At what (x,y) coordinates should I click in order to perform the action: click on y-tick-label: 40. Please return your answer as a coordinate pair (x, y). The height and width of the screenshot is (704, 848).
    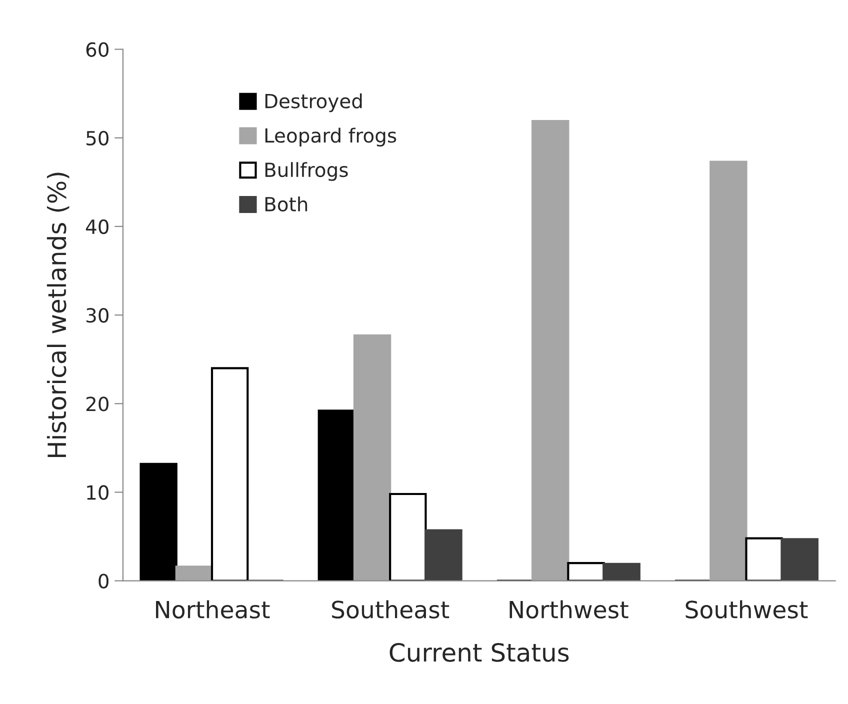
    Looking at the image, I should click on (97, 226).